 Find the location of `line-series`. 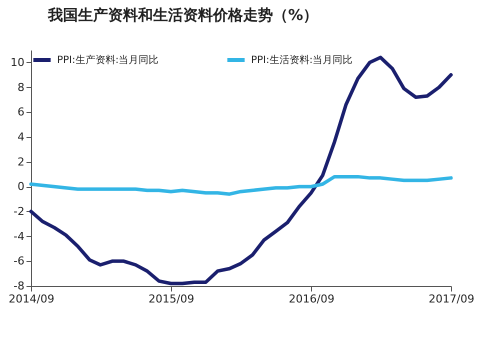

line-series is located at coordinates (241, 185).